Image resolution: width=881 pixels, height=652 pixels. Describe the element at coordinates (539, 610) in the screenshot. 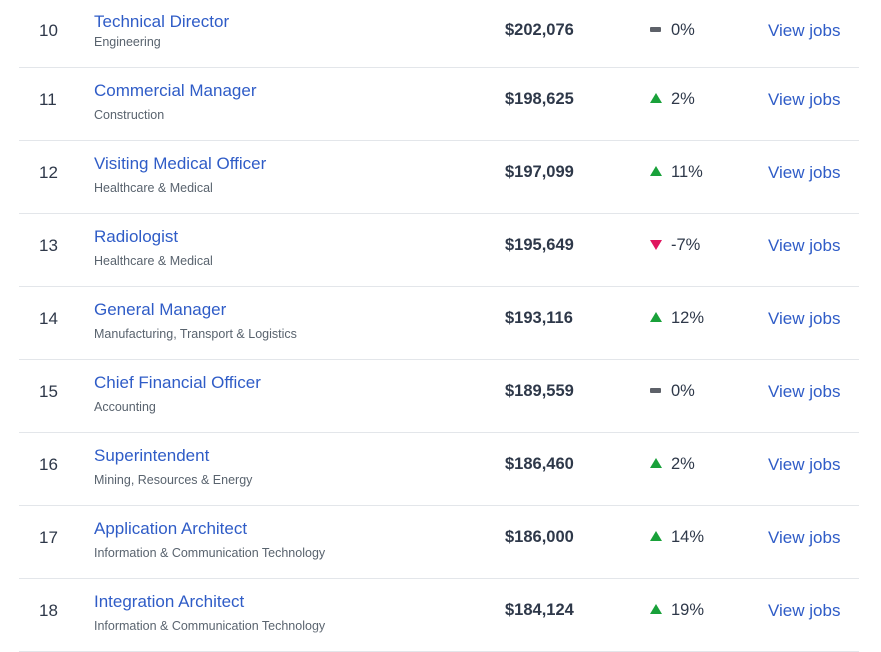

I see `average-salary: $184,124` at that location.